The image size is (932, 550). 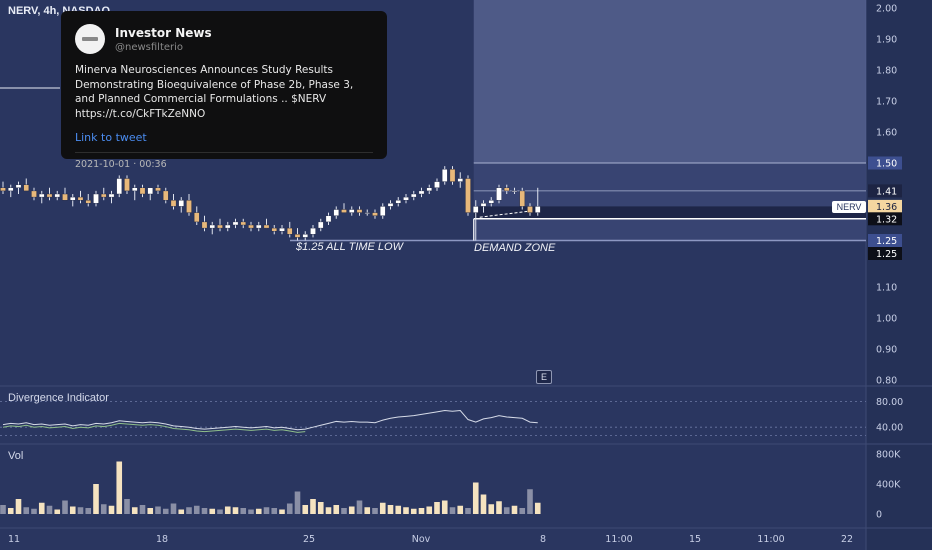 What do you see at coordinates (58, 398) in the screenshot?
I see `divergence-pane-title: Divergence Indicator` at bounding box center [58, 398].